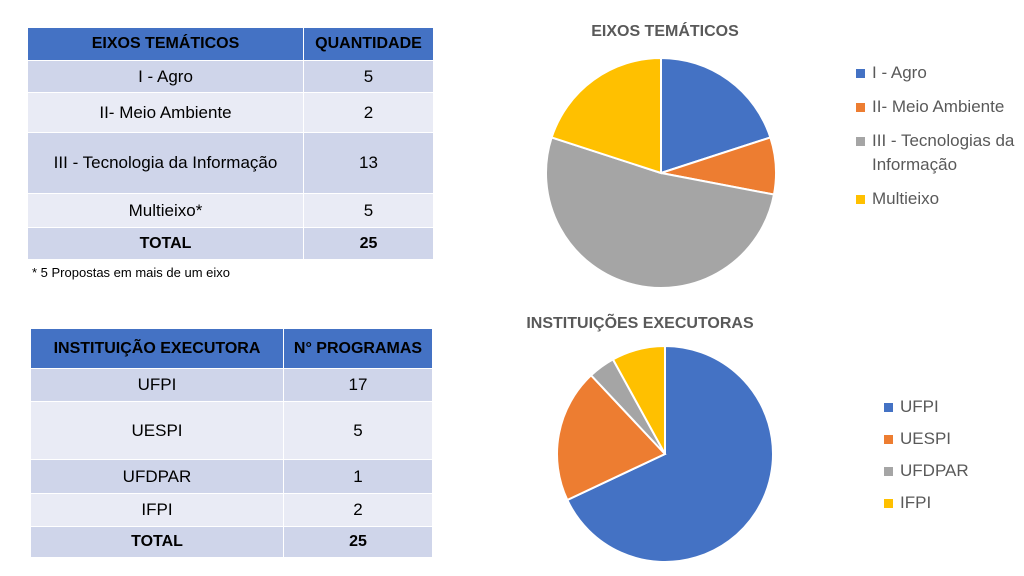 This screenshot has height=576, width=1024. What do you see at coordinates (165, 210) in the screenshot?
I see `cell-axis-name: Multieixo*` at bounding box center [165, 210].